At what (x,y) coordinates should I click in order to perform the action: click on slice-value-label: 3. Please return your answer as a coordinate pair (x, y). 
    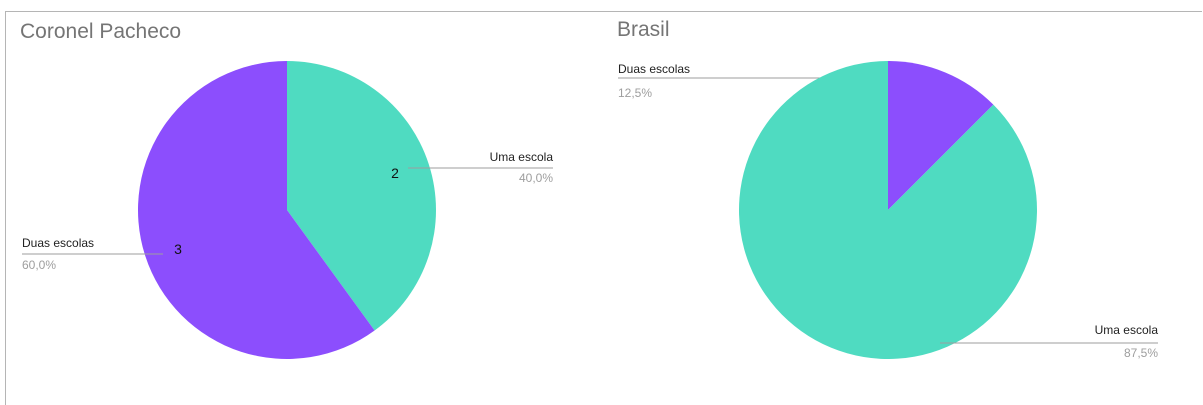
    Looking at the image, I should click on (178, 249).